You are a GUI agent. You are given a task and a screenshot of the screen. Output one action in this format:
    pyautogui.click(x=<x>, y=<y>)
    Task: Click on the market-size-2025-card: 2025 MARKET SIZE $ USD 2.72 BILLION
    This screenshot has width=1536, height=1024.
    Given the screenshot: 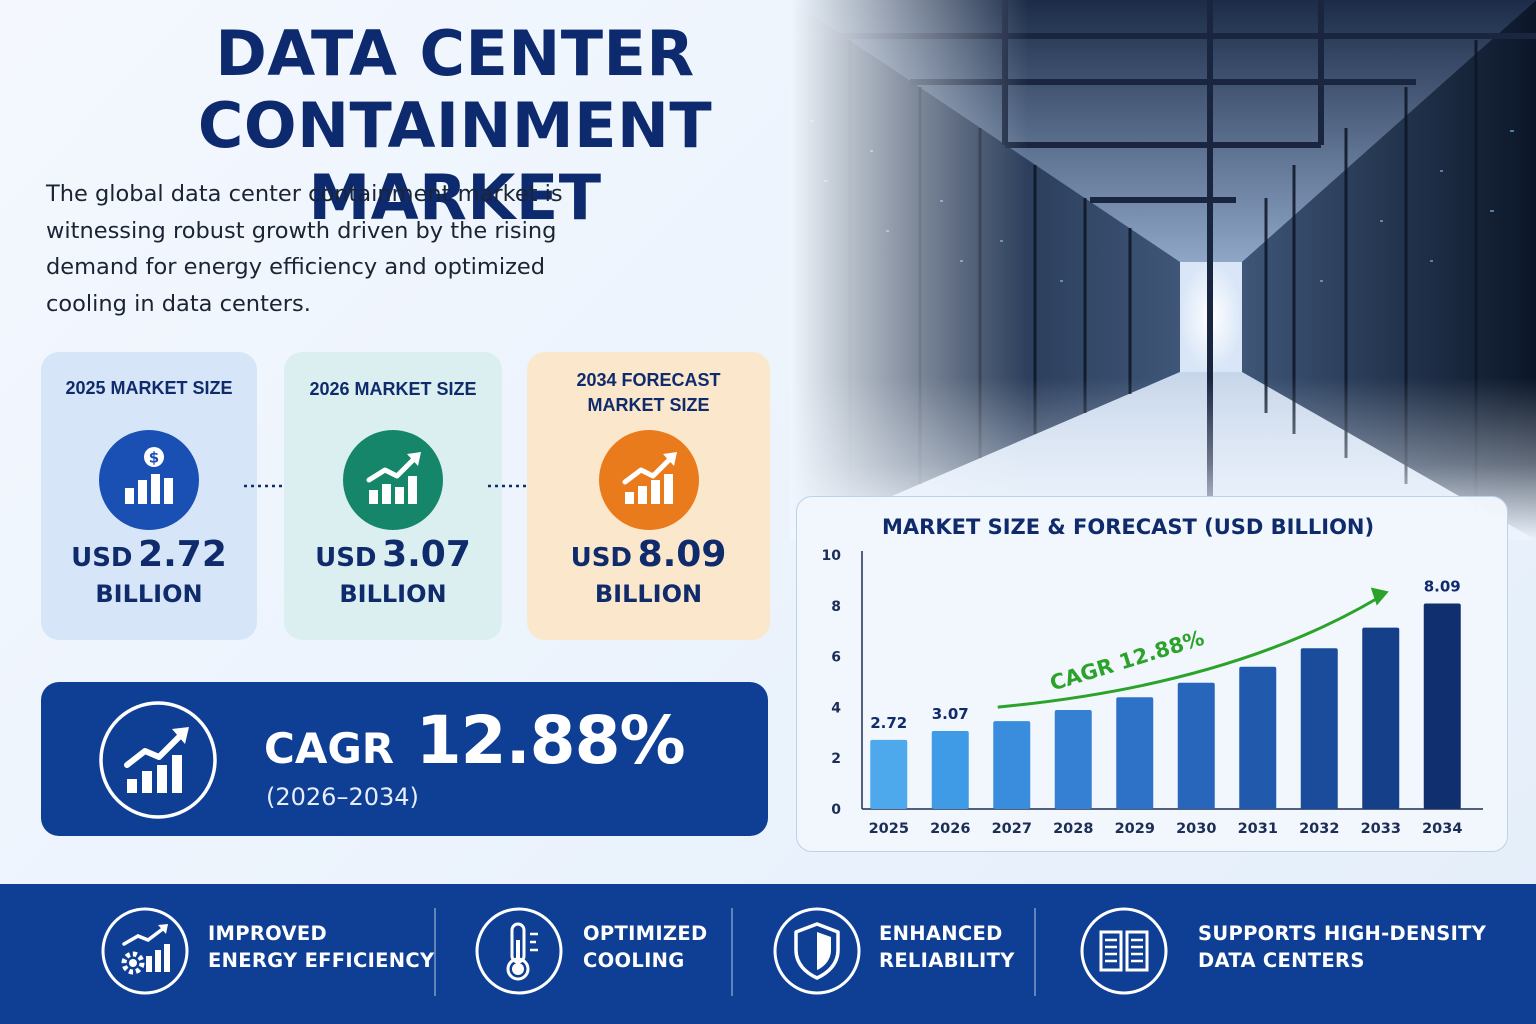 What is the action you would take?
    pyautogui.click(x=149, y=496)
    